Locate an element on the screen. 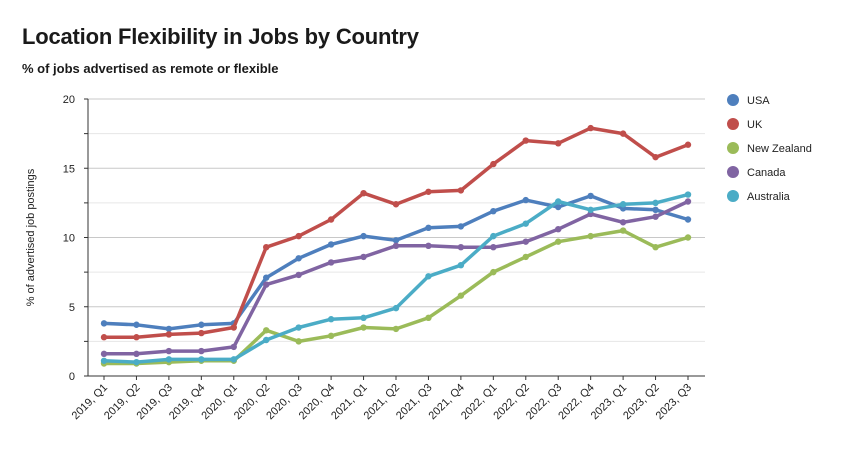 The height and width of the screenshot is (451, 843). chart-title: Location Flexibility in Jobs by Country is located at coordinates (220, 36).